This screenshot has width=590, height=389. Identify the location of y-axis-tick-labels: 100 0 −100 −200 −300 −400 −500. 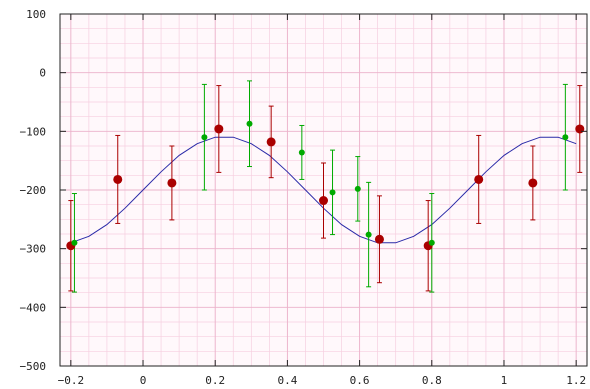
(33, 190).